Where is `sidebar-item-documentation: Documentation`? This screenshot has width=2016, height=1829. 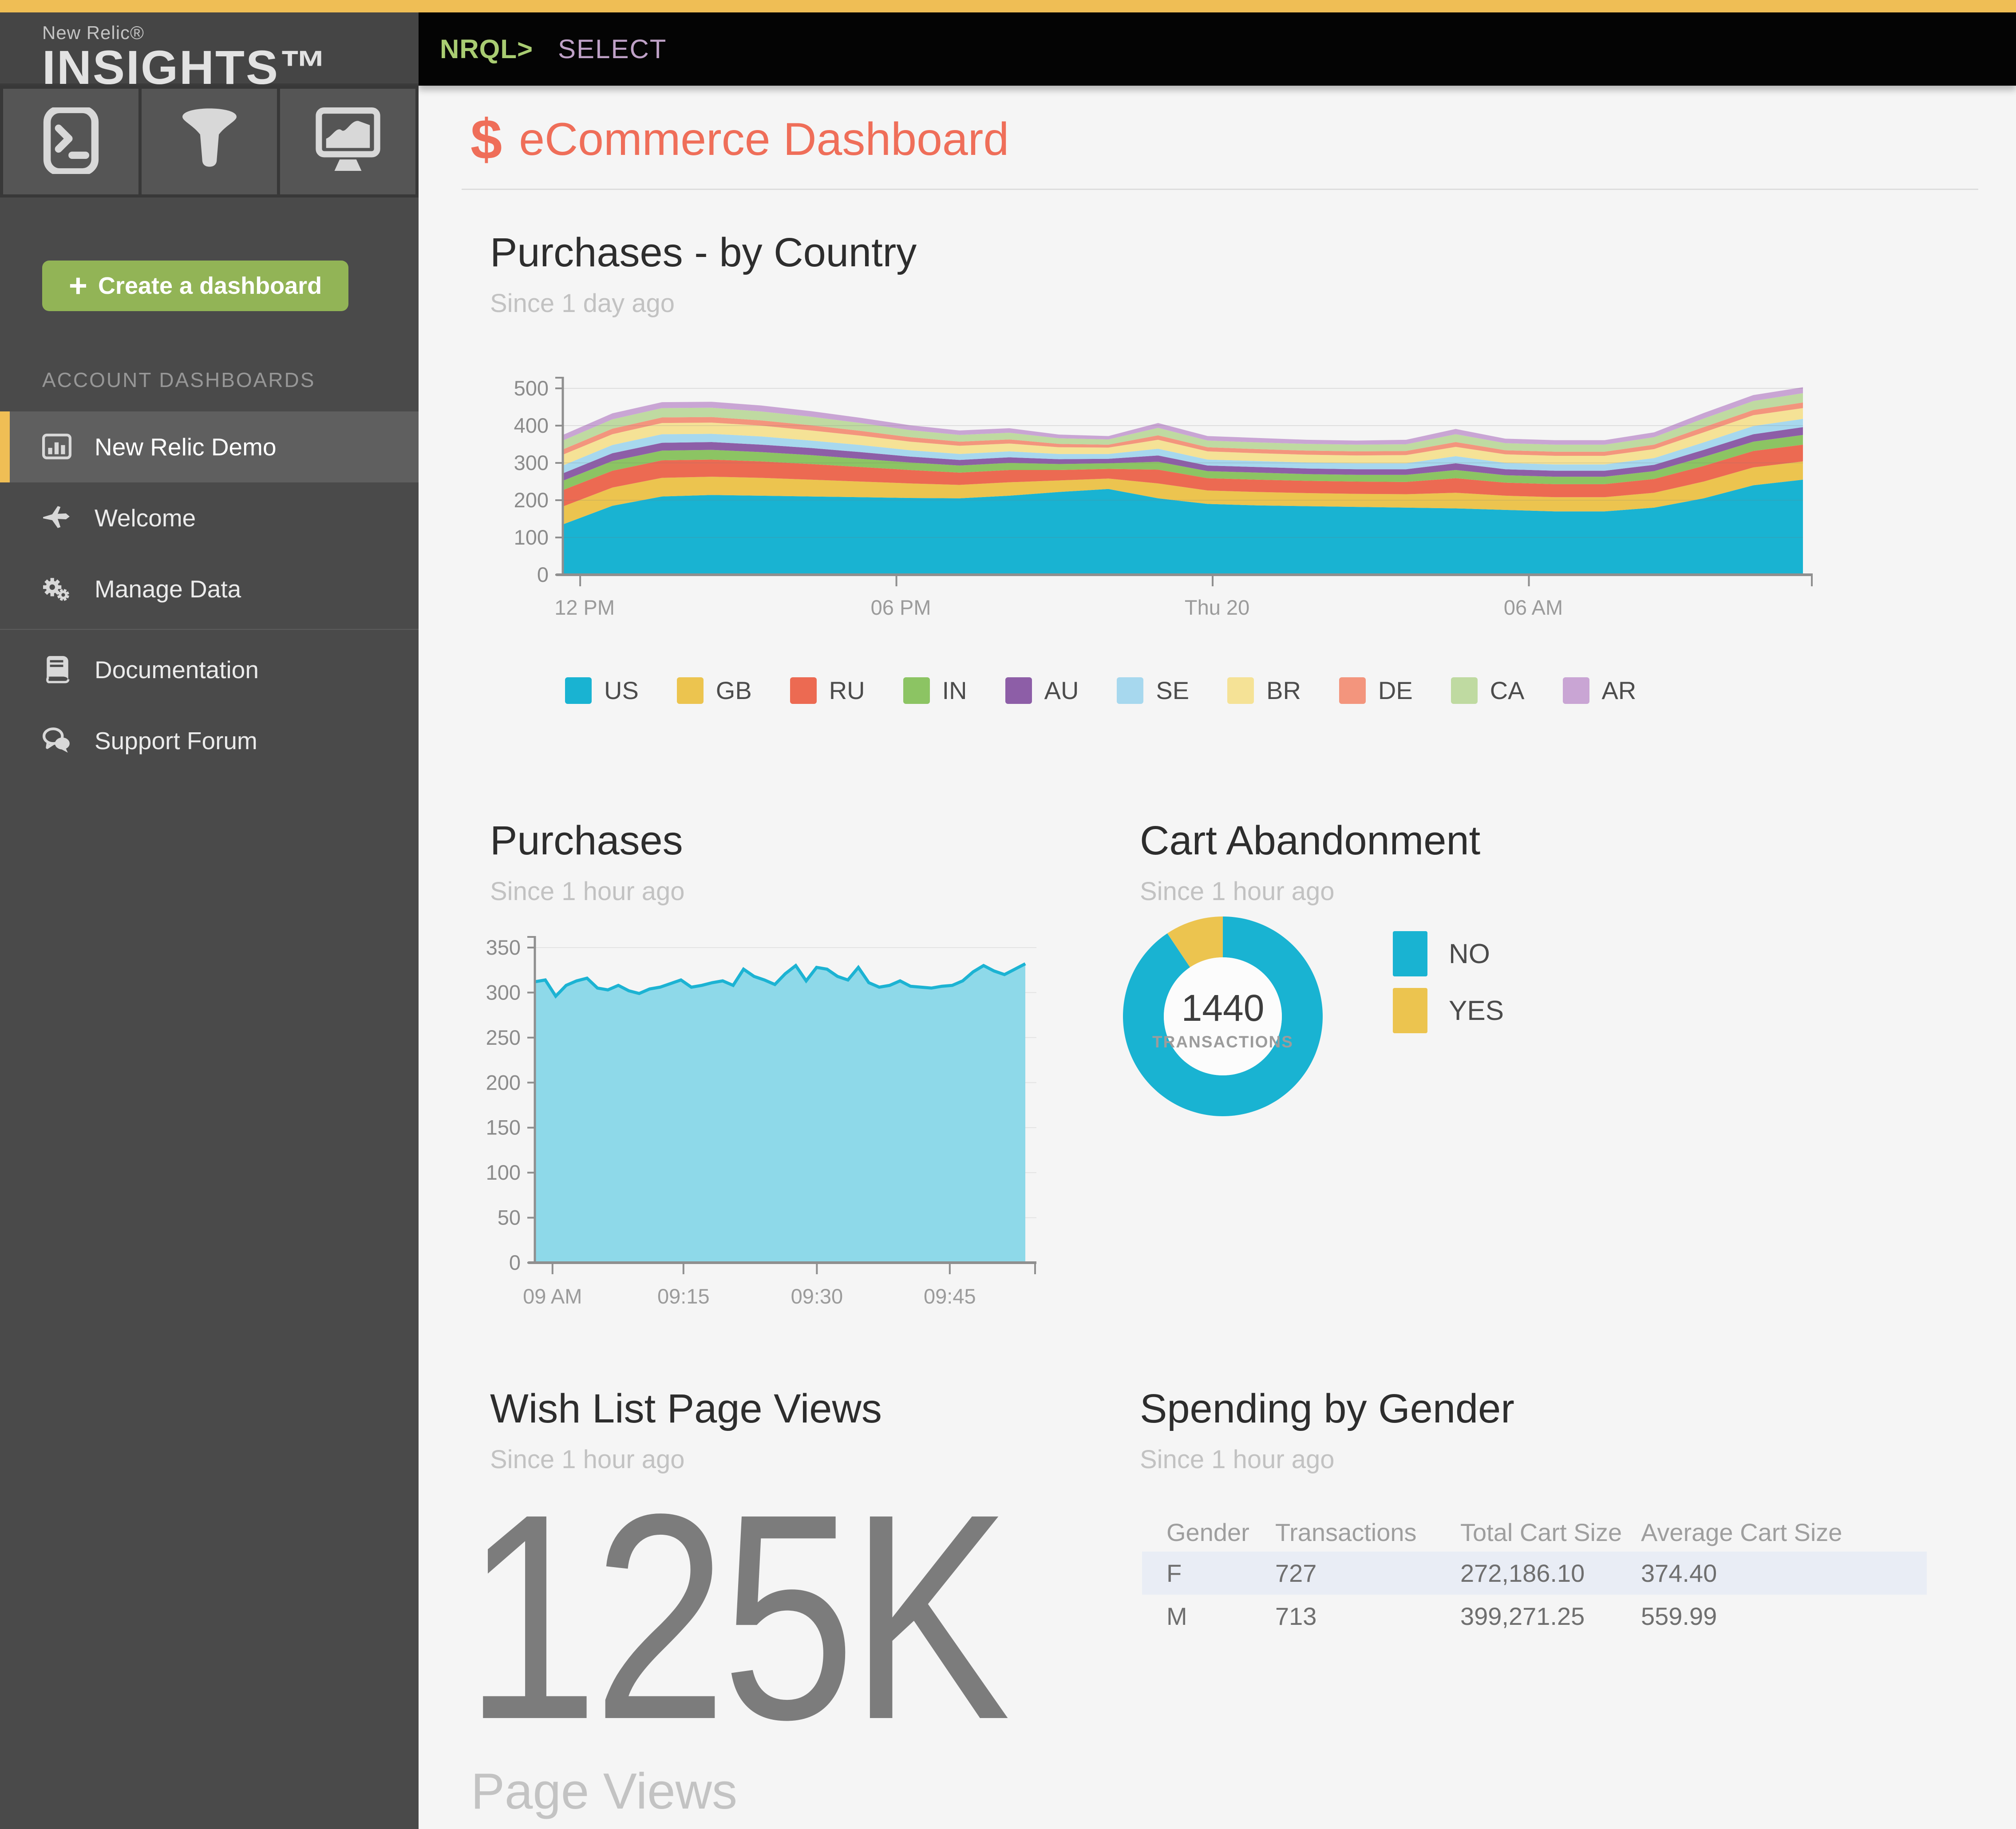 sidebar-item-documentation: Documentation is located at coordinates (209, 669).